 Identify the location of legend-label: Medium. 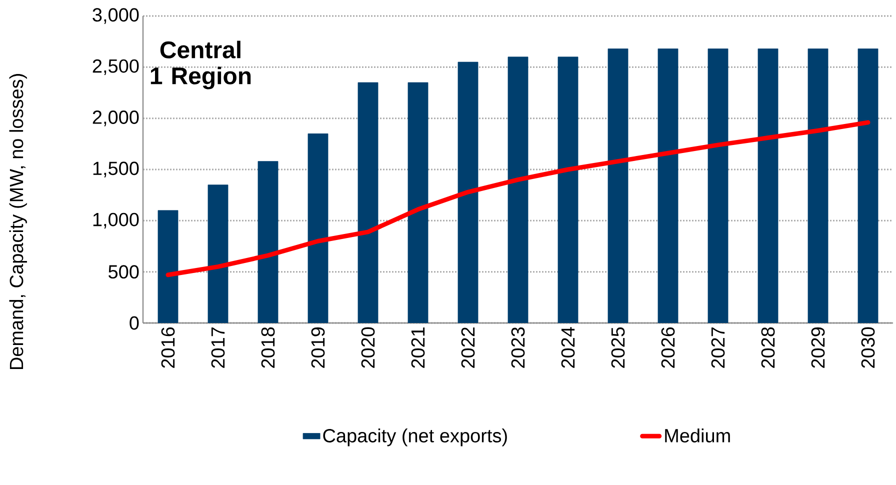
(697, 435).